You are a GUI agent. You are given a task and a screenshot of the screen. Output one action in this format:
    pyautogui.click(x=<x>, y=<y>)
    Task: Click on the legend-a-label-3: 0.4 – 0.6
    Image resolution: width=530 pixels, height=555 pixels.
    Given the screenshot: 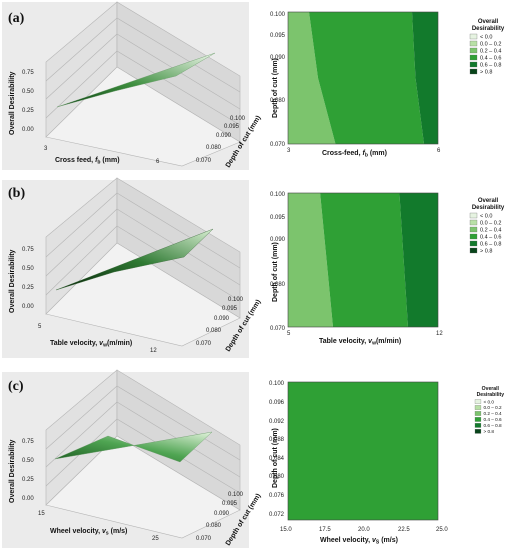 What is the action you would take?
    pyautogui.click(x=490, y=59)
    